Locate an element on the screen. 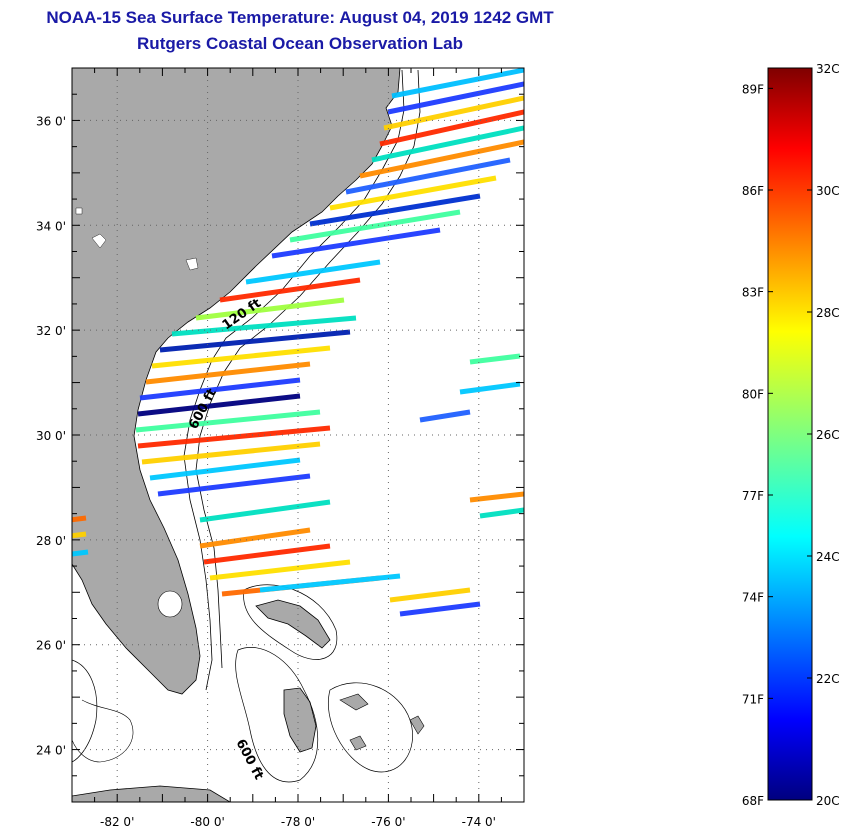  bahamas-islands is located at coordinates (382, 722).